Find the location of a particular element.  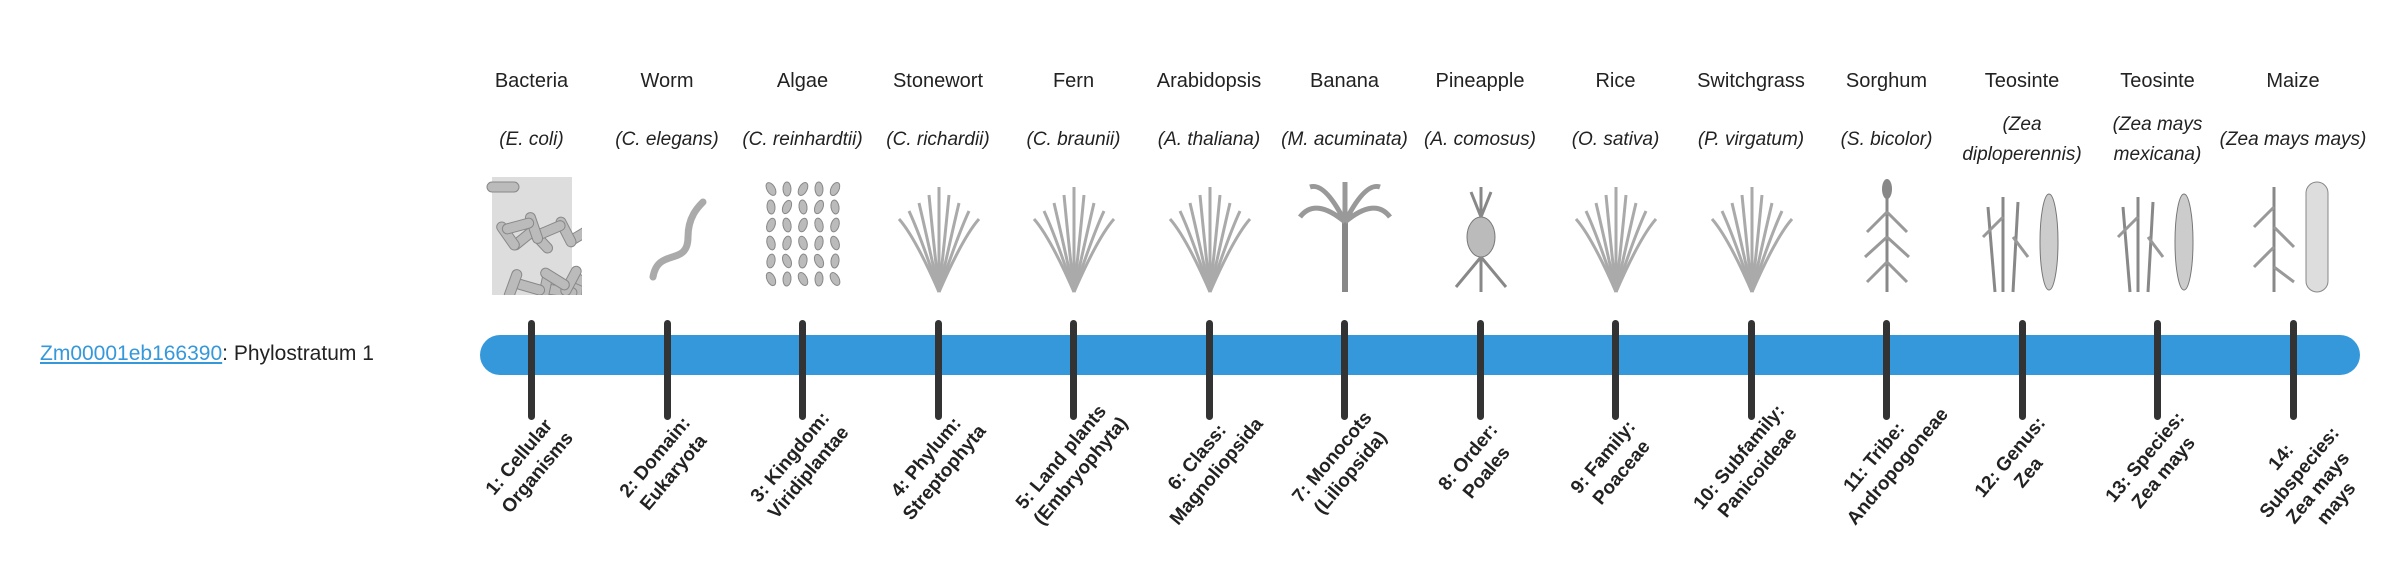

stratum-label: 2: Domain: Eukaryota is located at coordinates (663, 463).